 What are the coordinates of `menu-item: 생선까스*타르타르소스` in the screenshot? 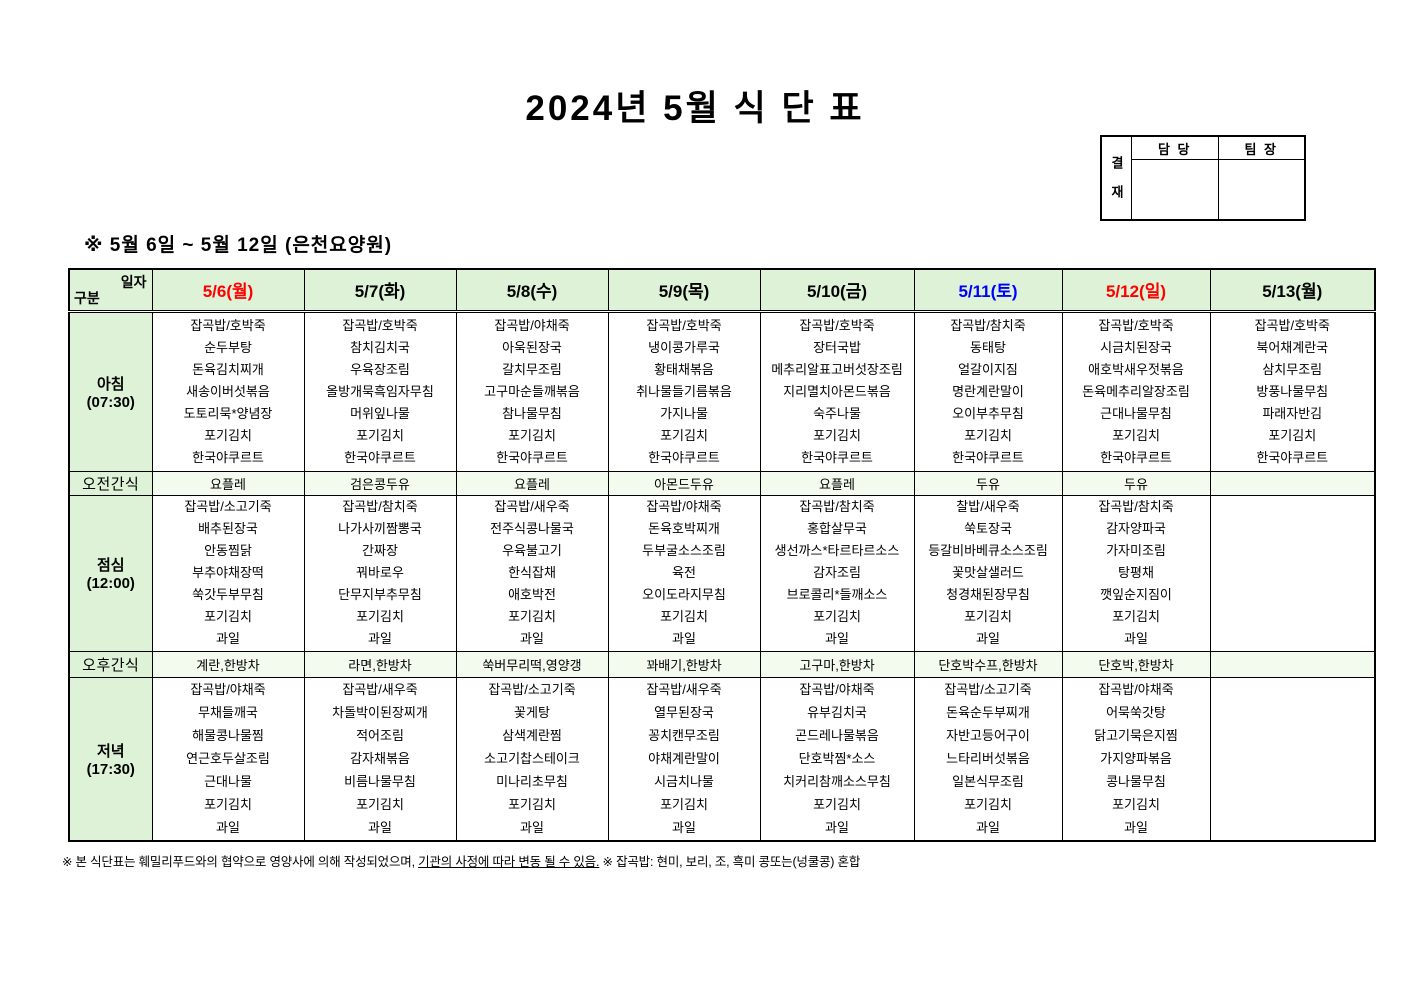 It's located at (837, 550).